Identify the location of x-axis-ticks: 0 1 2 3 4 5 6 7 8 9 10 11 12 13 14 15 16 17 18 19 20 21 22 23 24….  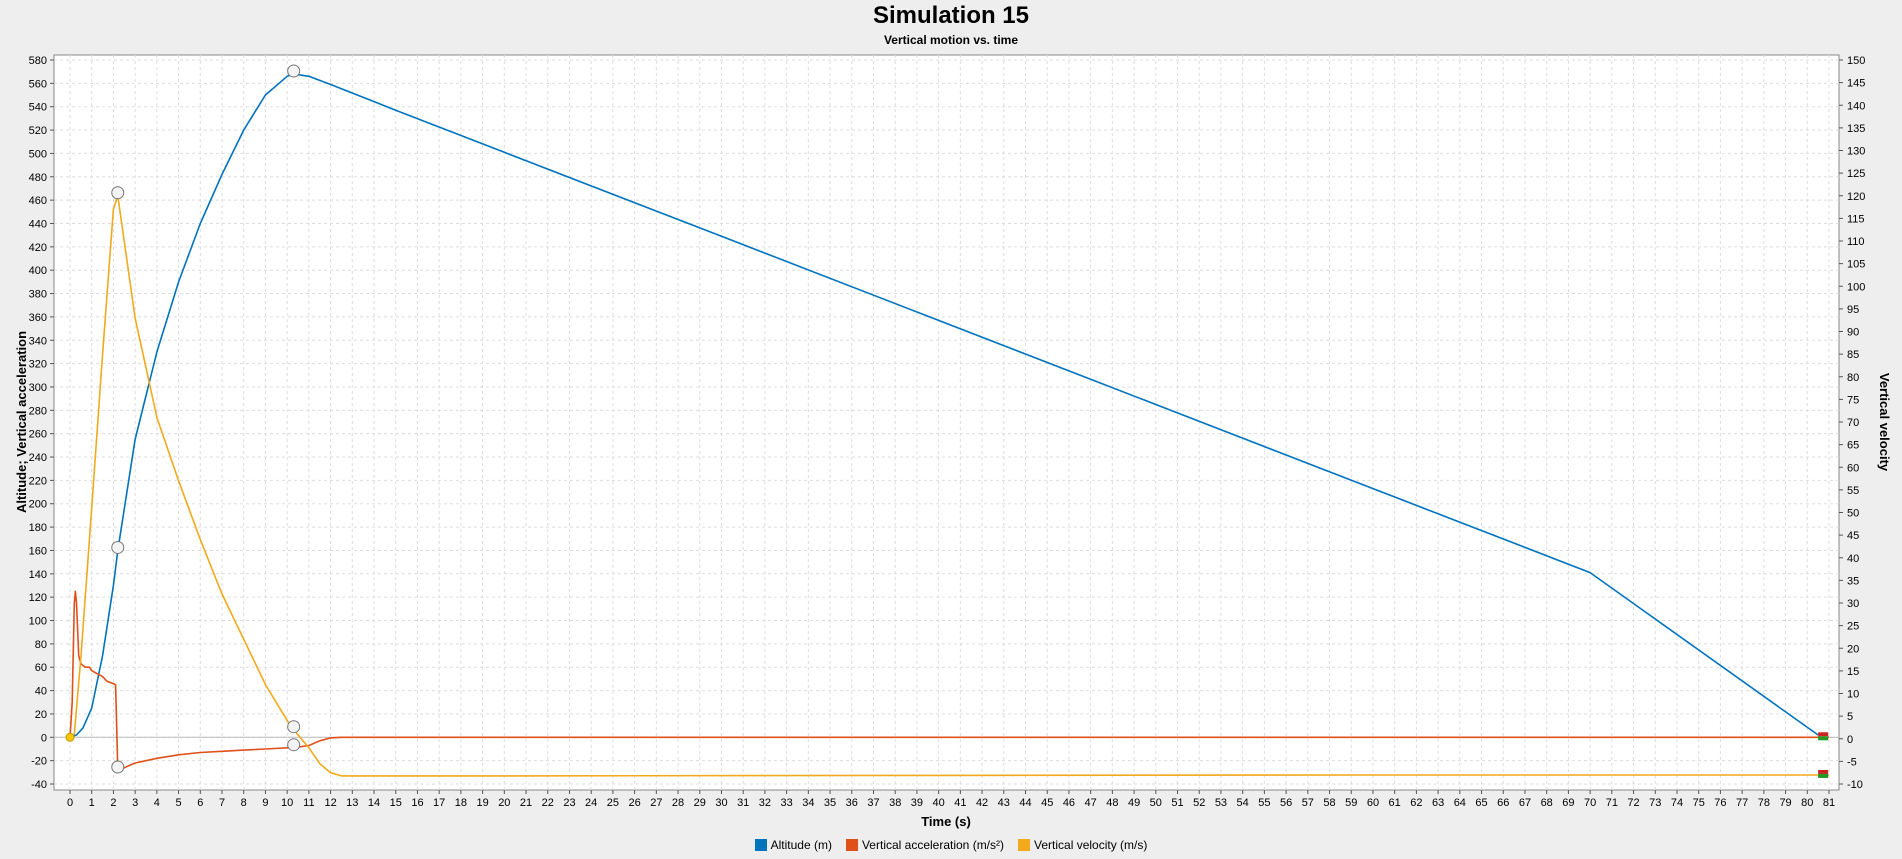
(951, 799).